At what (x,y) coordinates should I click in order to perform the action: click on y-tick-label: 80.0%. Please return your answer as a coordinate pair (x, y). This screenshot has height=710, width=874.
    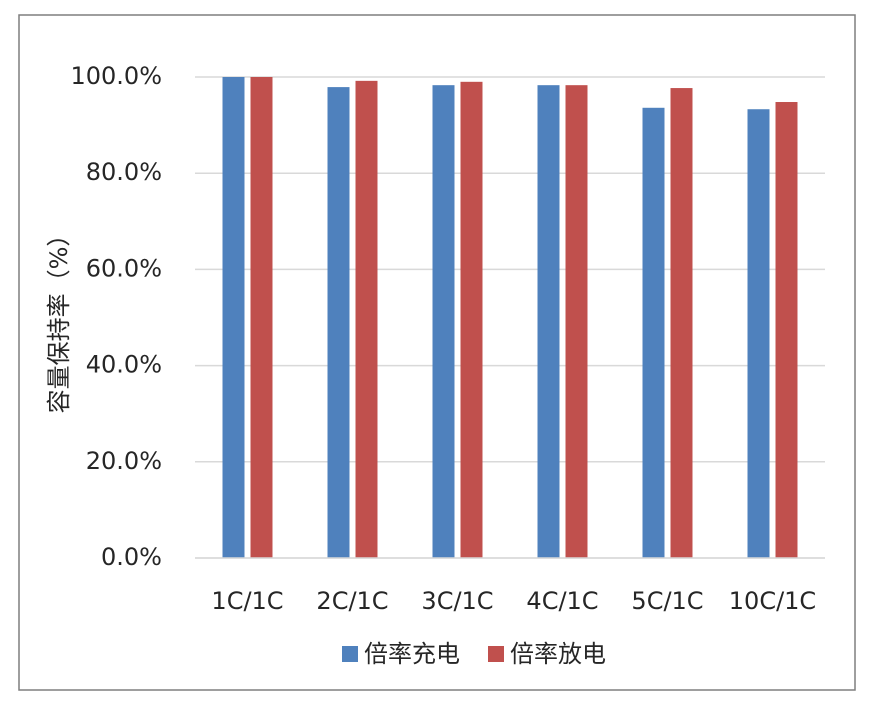
    Looking at the image, I should click on (124, 172).